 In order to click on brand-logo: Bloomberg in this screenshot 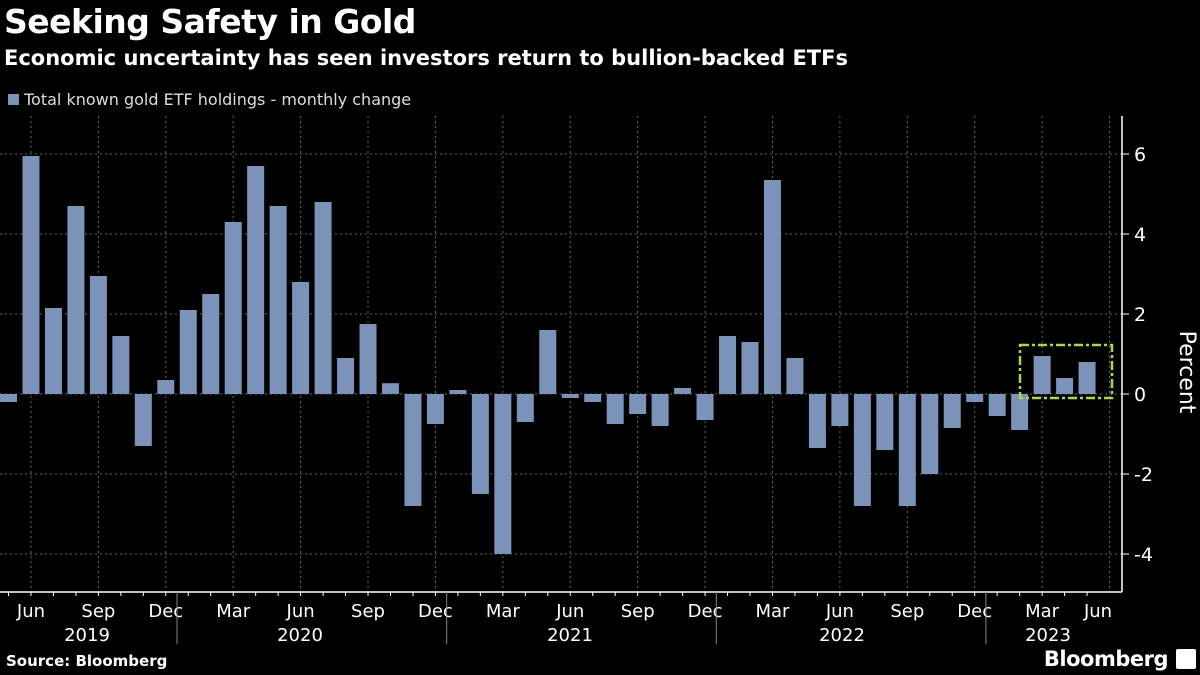, I will do `click(1106, 659)`.